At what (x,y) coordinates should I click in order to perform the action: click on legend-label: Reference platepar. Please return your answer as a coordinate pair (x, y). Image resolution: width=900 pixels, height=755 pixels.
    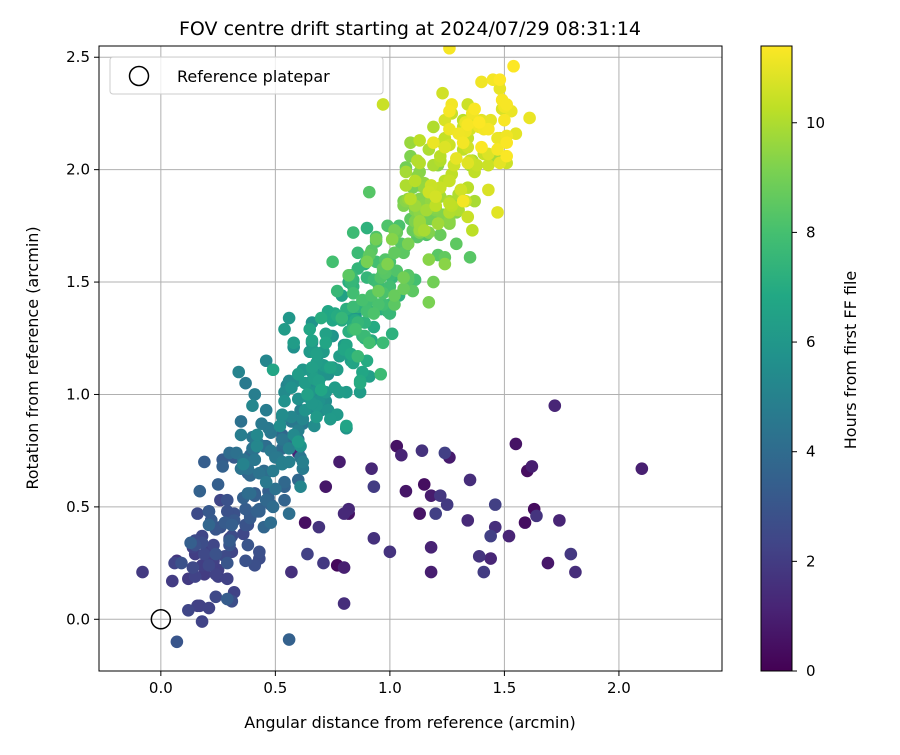
    Looking at the image, I should click on (253, 76).